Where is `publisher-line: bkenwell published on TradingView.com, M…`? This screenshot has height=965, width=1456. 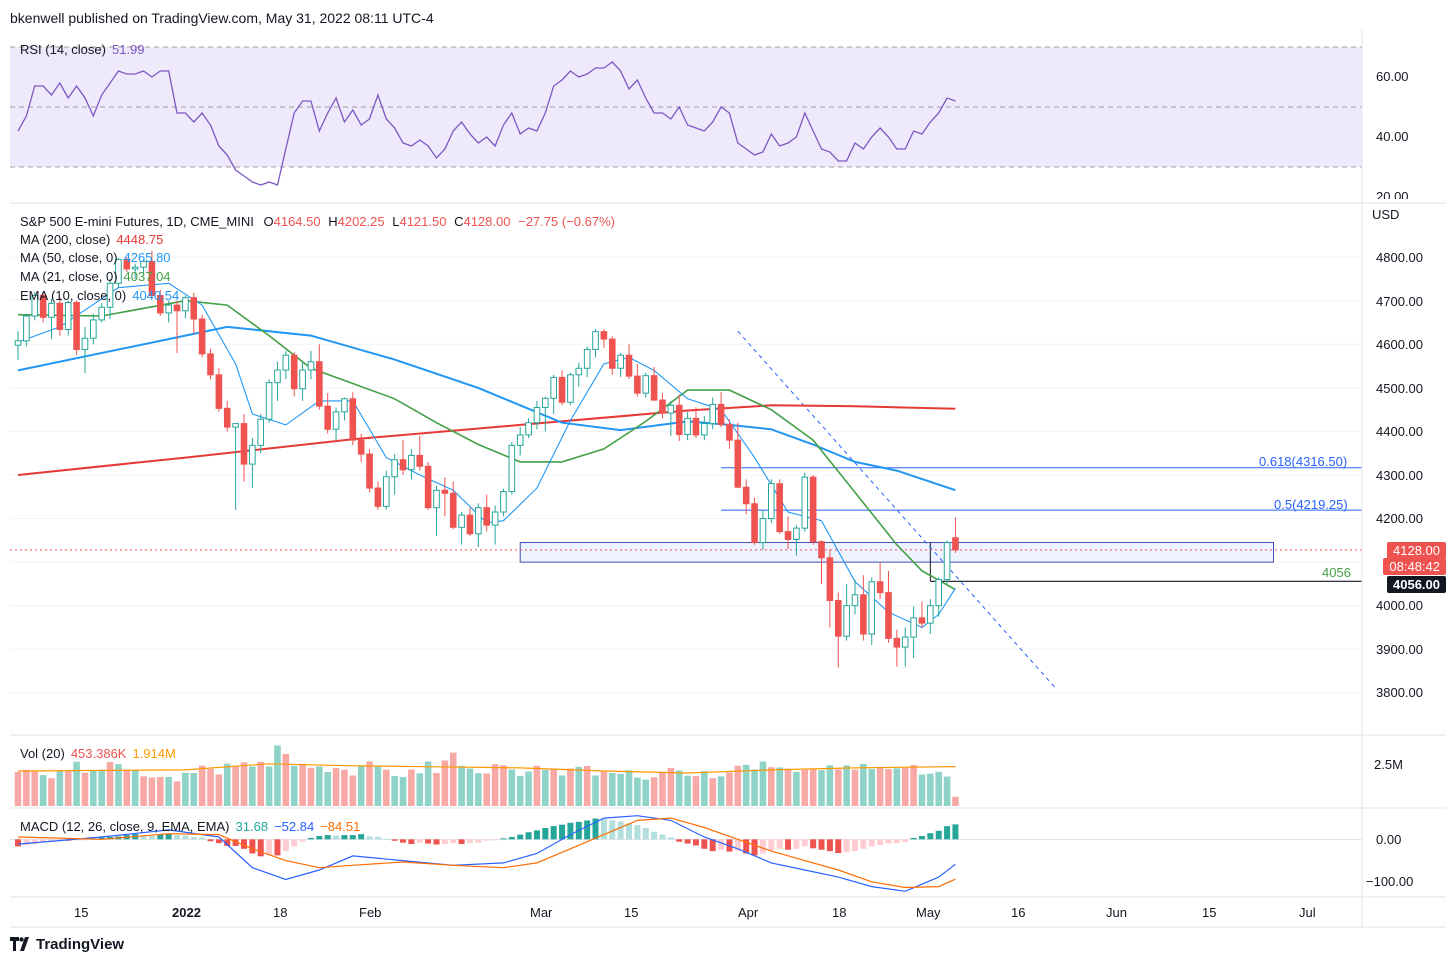 publisher-line: bkenwell published on TradingView.com, M… is located at coordinates (222, 18).